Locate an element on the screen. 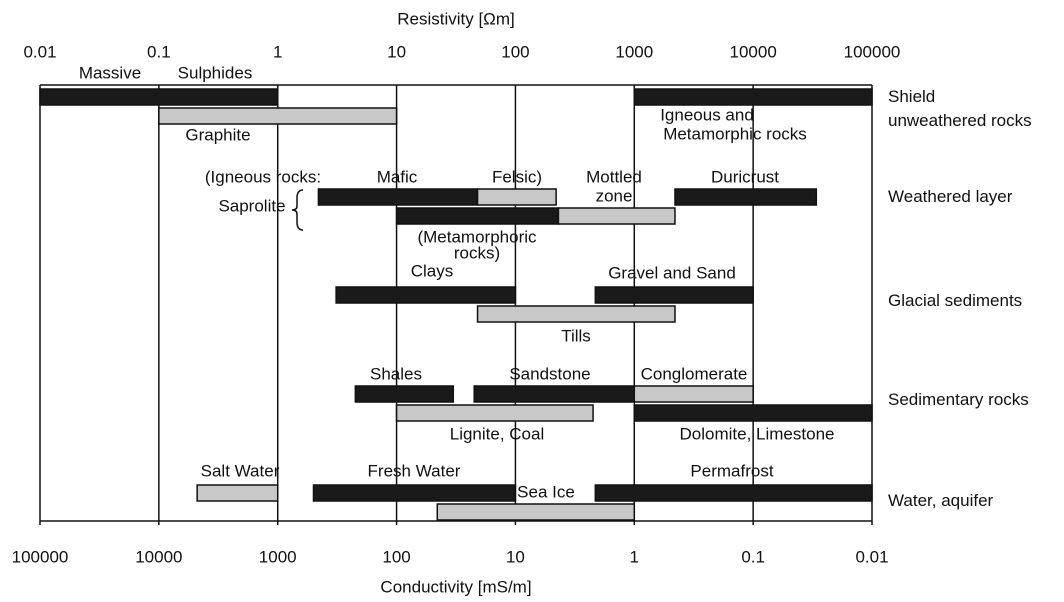  x2-tick-label: 1 is located at coordinates (634, 556).